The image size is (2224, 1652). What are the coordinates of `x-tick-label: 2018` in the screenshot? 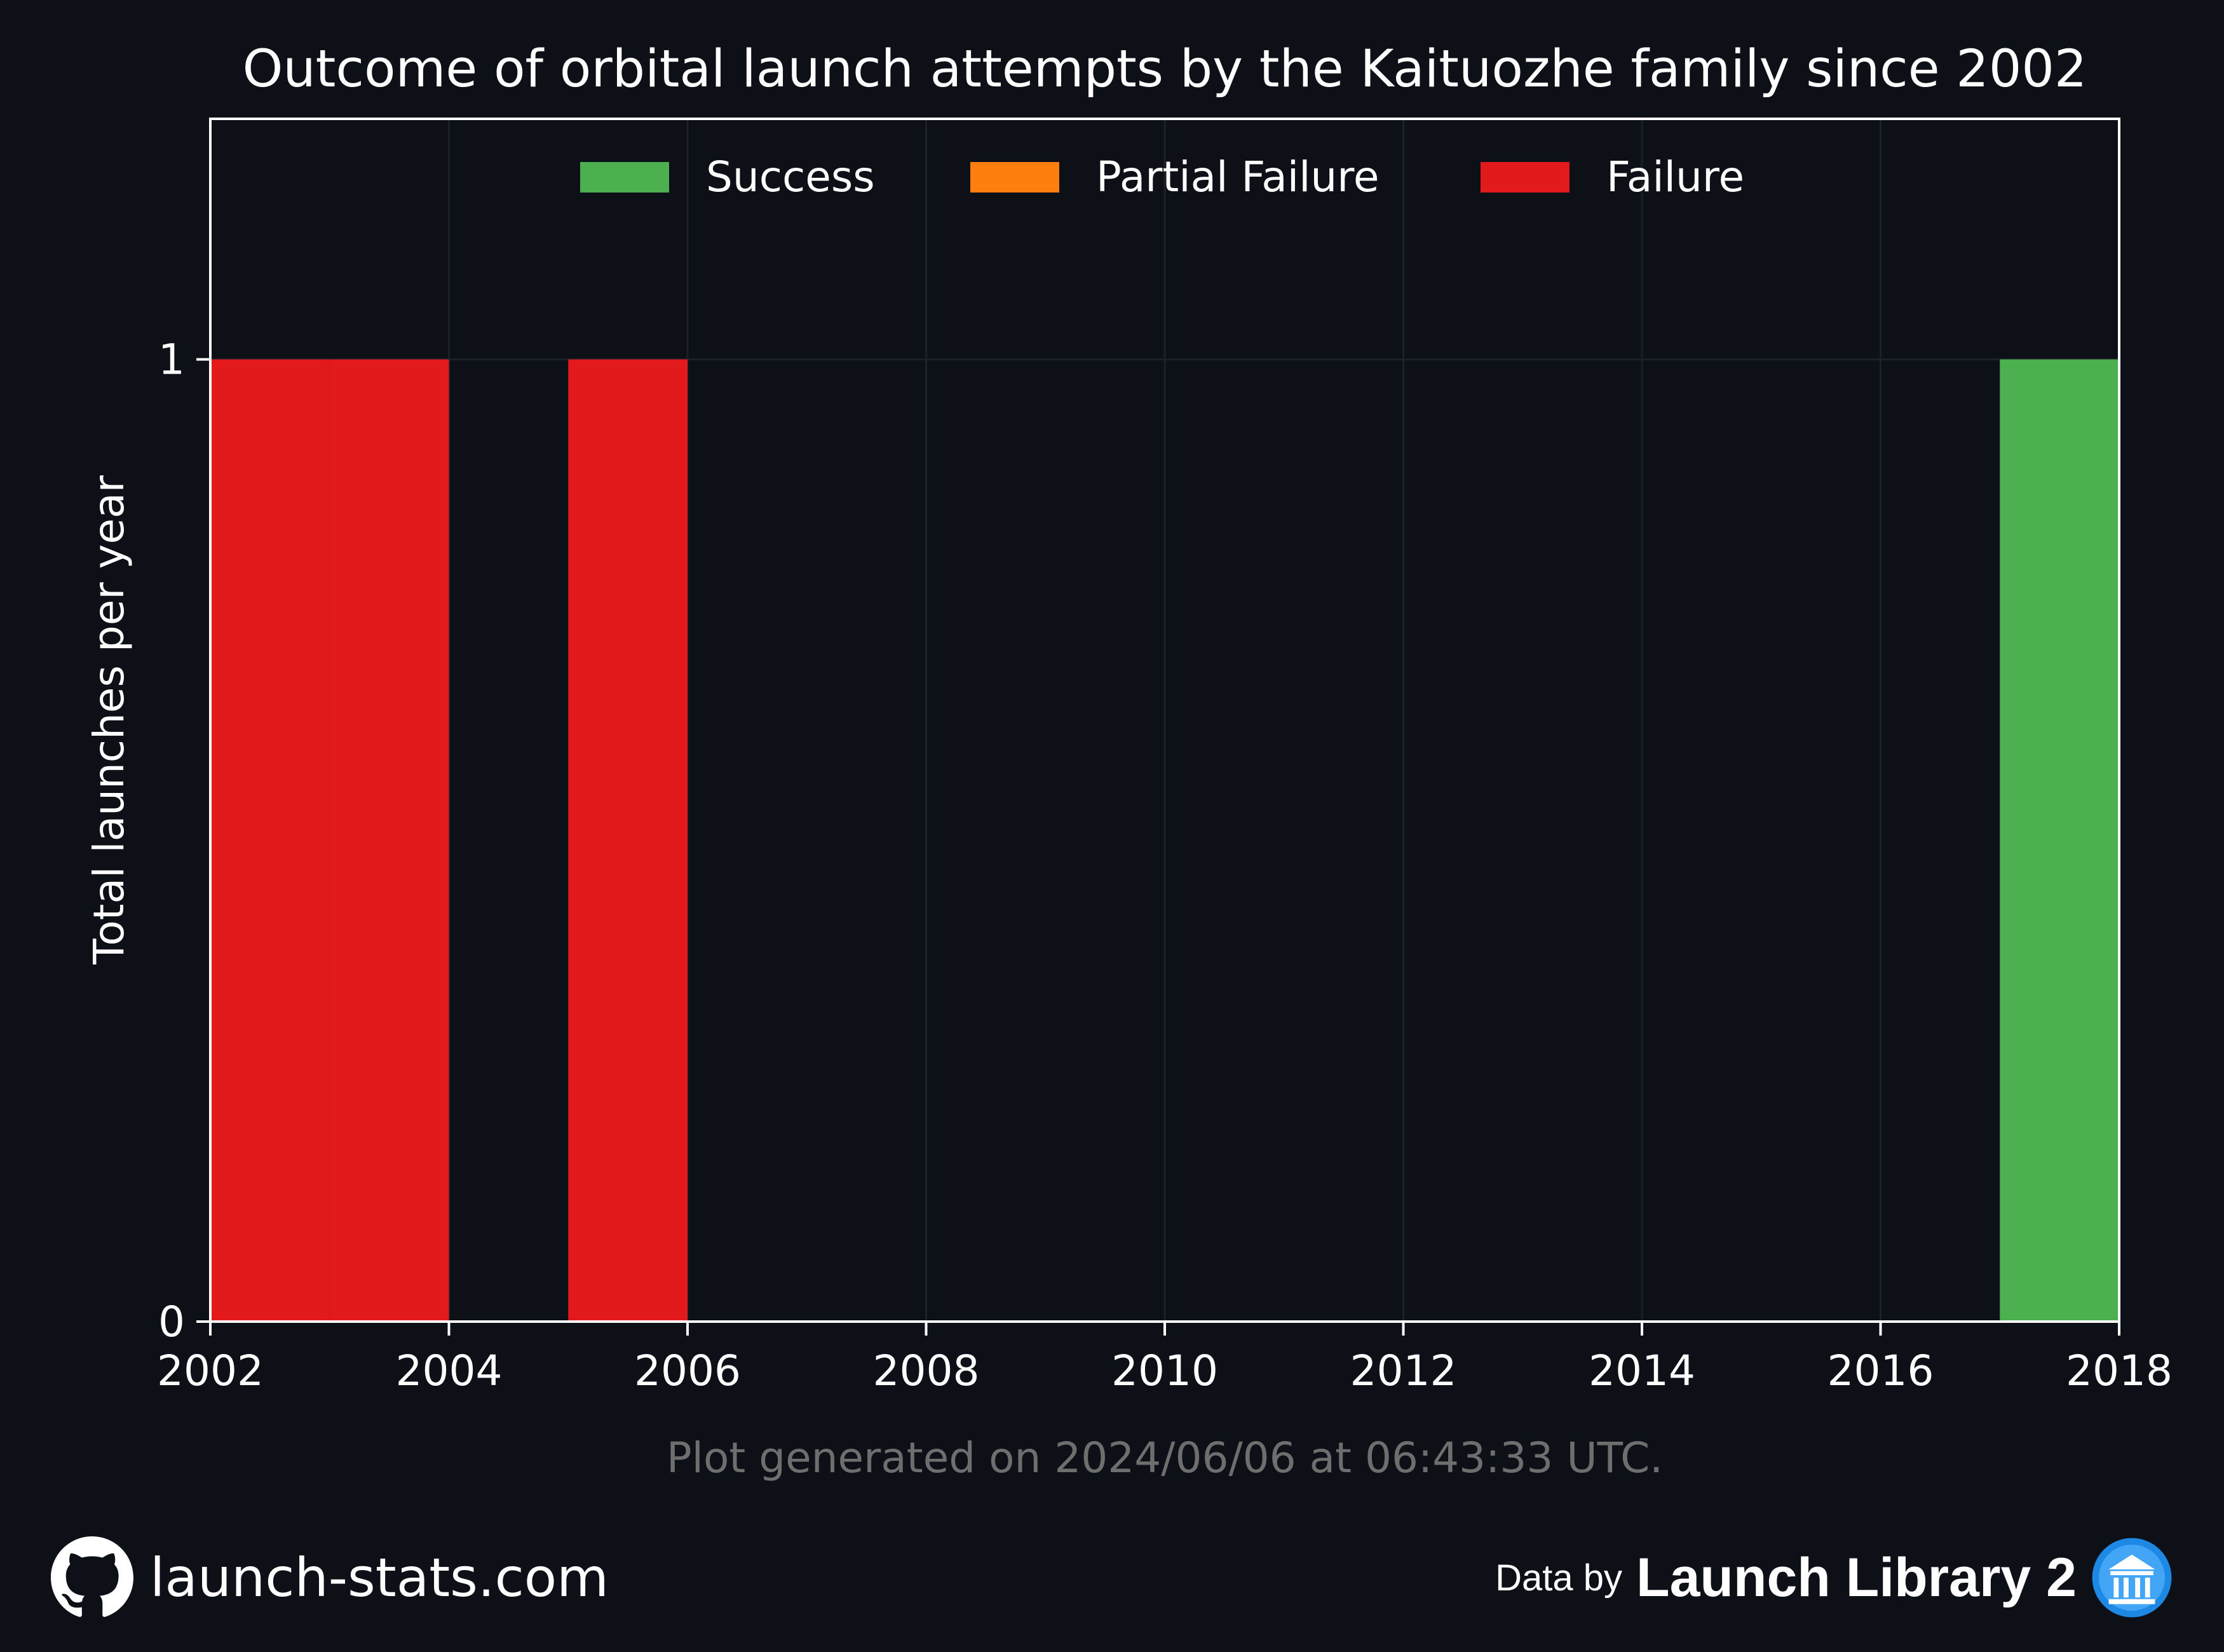 It's located at (2119, 1371).